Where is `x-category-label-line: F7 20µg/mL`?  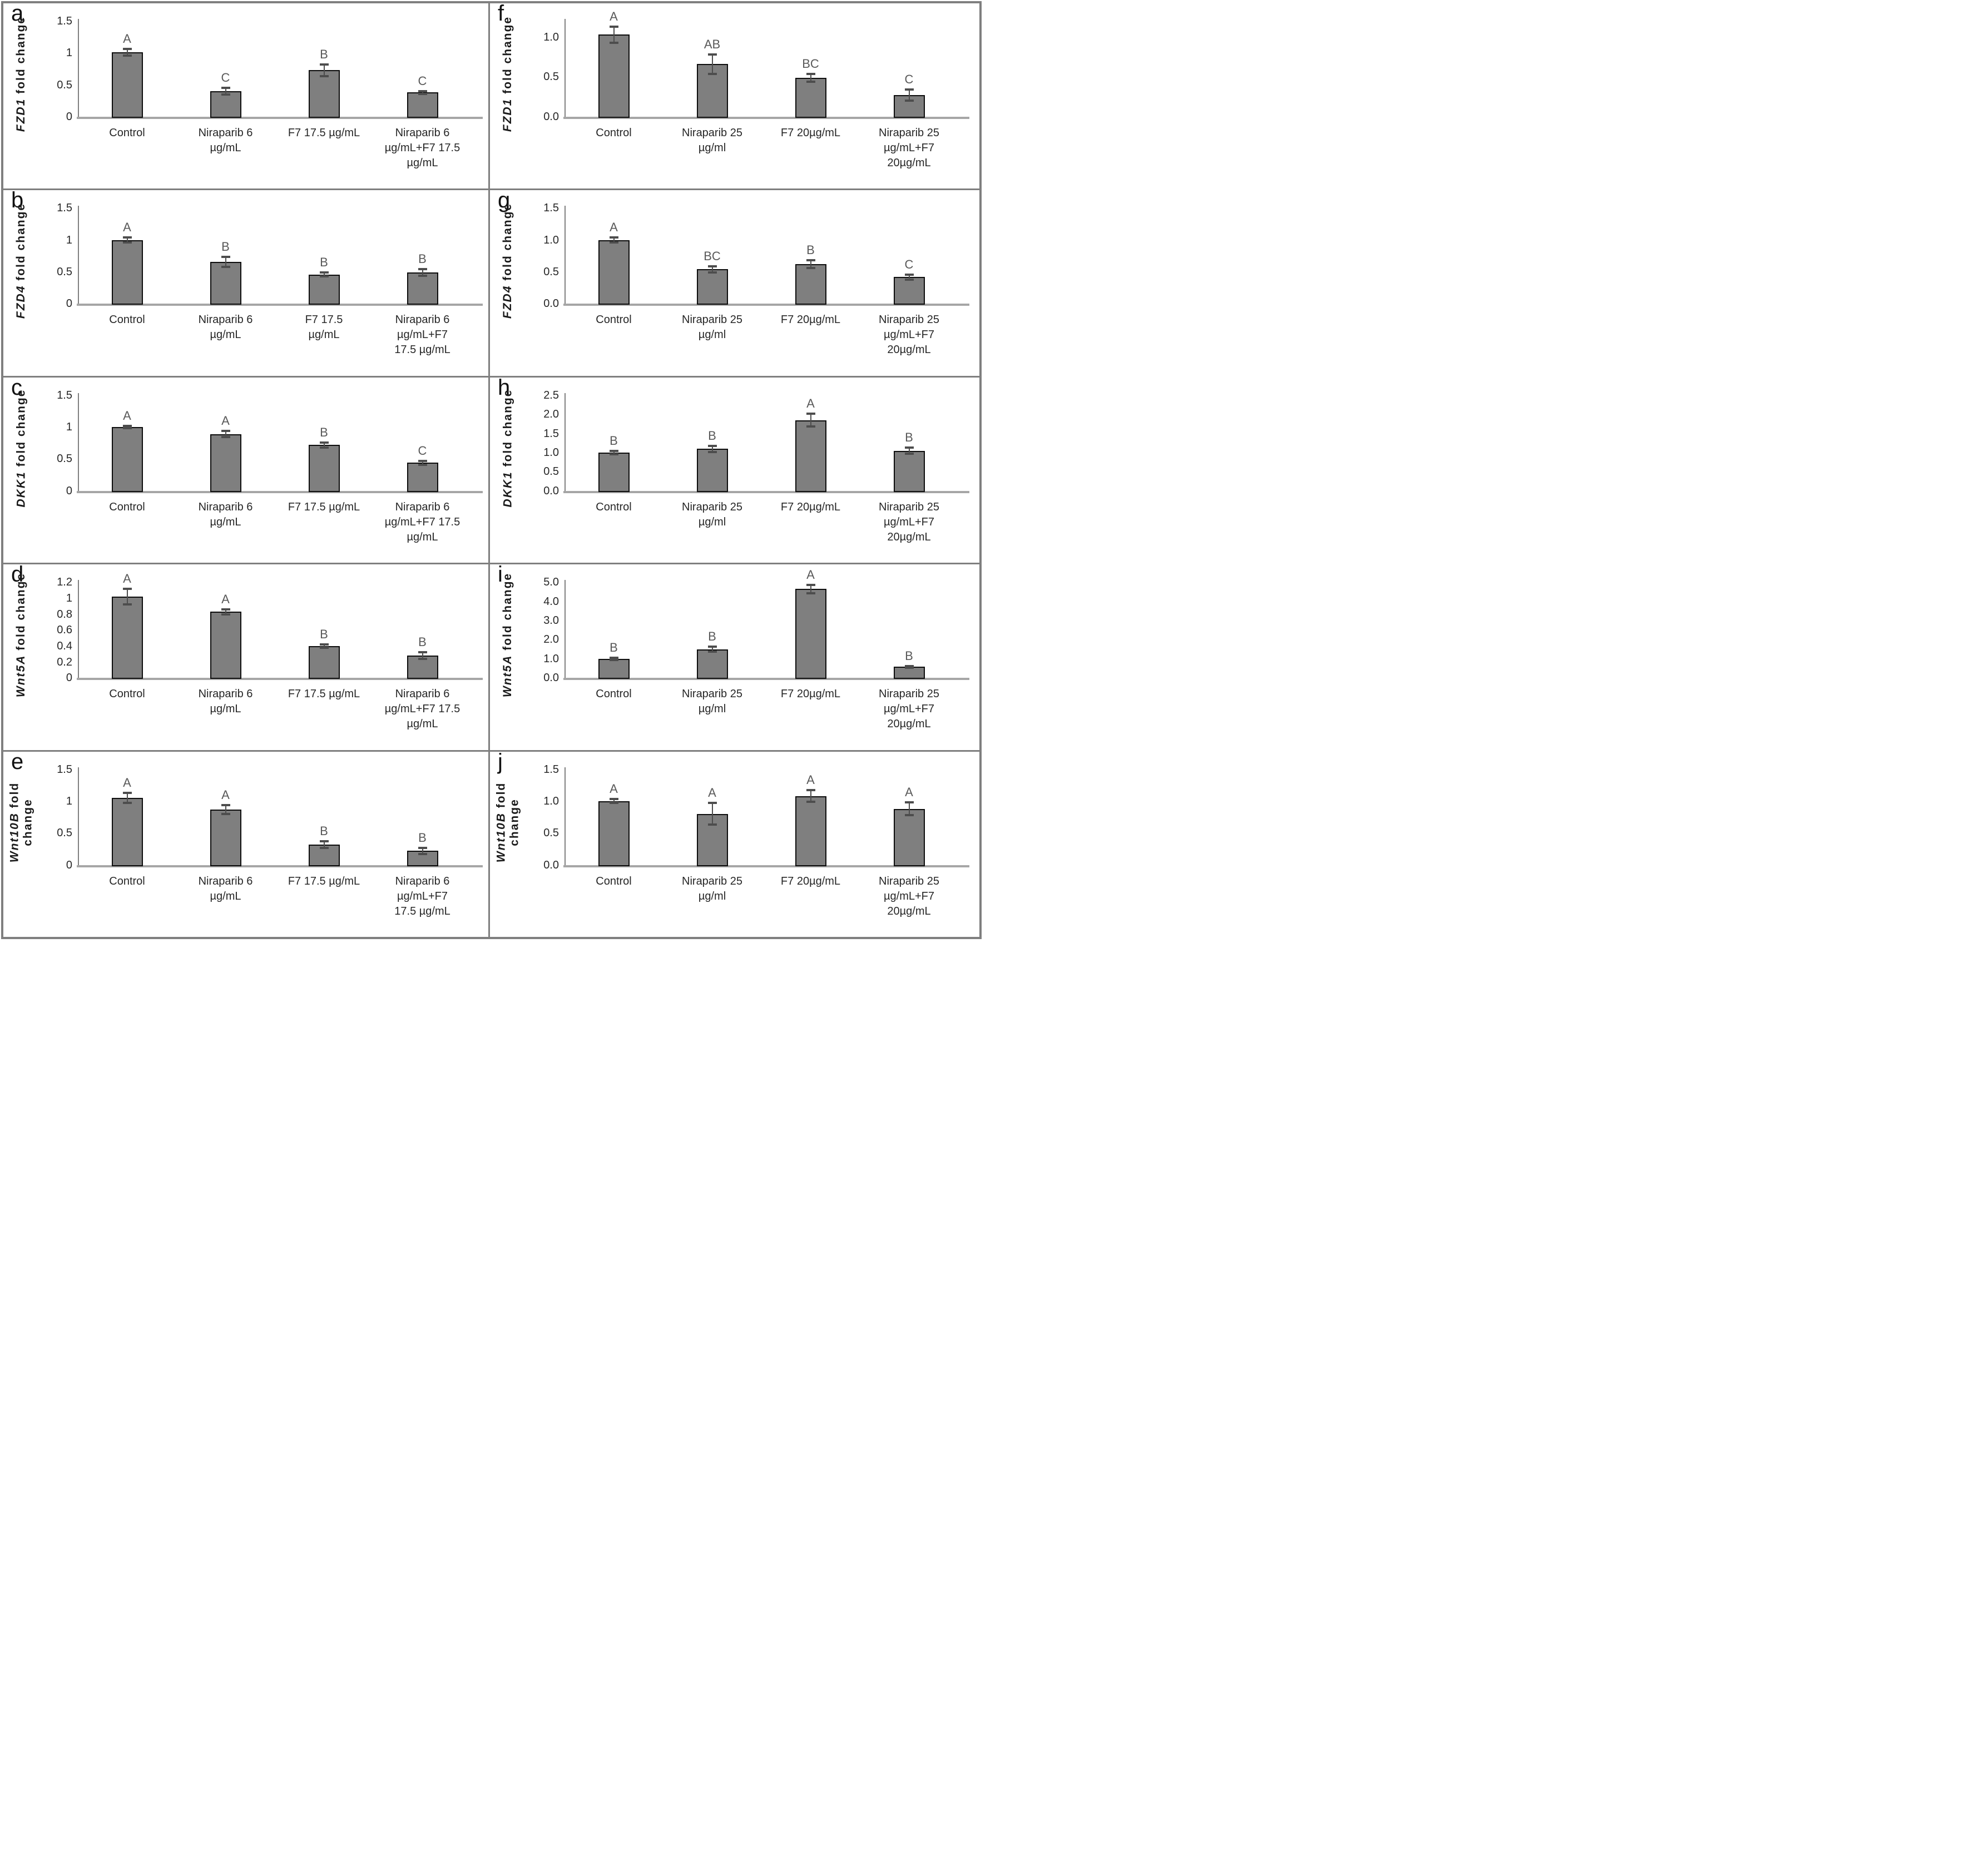
x-category-label-line: F7 20µg/mL is located at coordinates (810, 881).